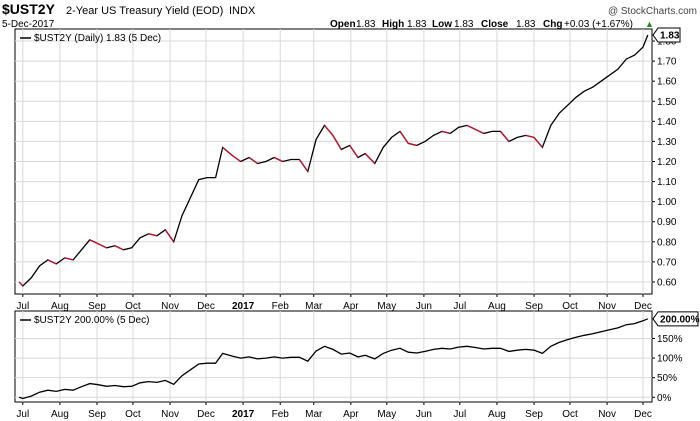 The image size is (700, 421). Describe the element at coordinates (667, 222) in the screenshot. I see `y-tick-label: 0.90` at that location.